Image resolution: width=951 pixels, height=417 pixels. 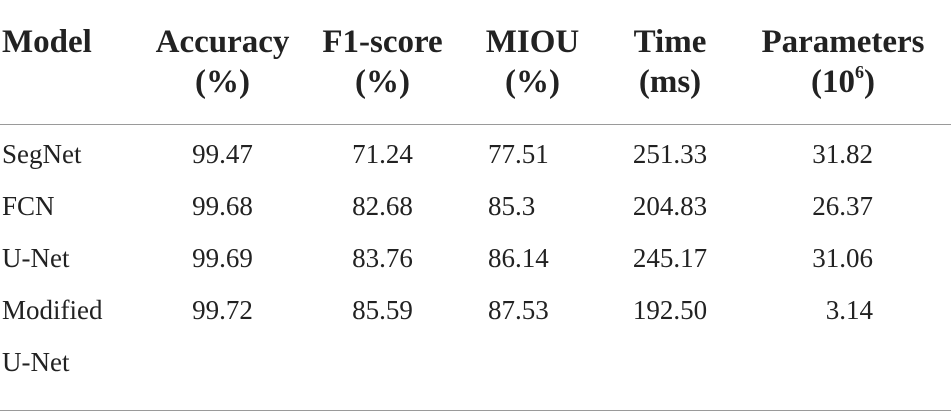 I want to click on cell-time: 251.33, so click(x=670, y=154).